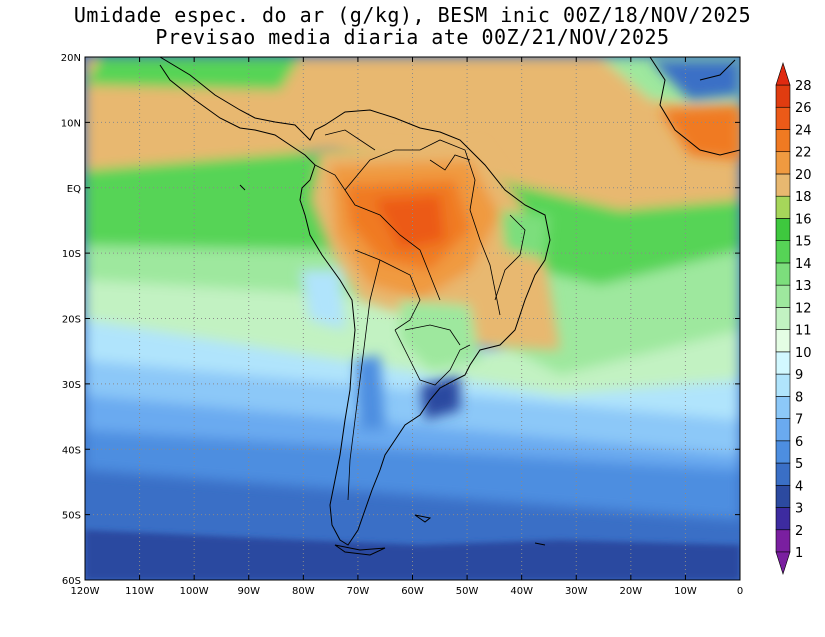 Image resolution: width=825 pixels, height=637 pixels. Describe the element at coordinates (803, 153) in the screenshot. I see `colorbar-label: 22` at that location.